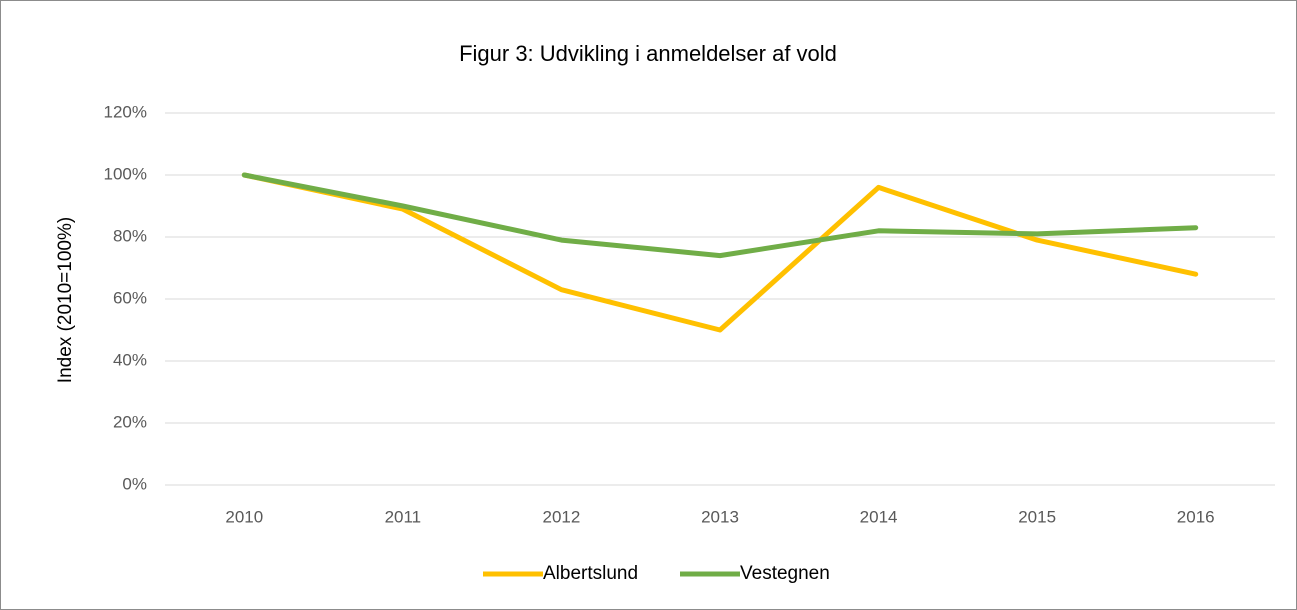 The width and height of the screenshot is (1297, 610). Describe the element at coordinates (125, 111) in the screenshot. I see `y-tick-label: 120%` at that location.